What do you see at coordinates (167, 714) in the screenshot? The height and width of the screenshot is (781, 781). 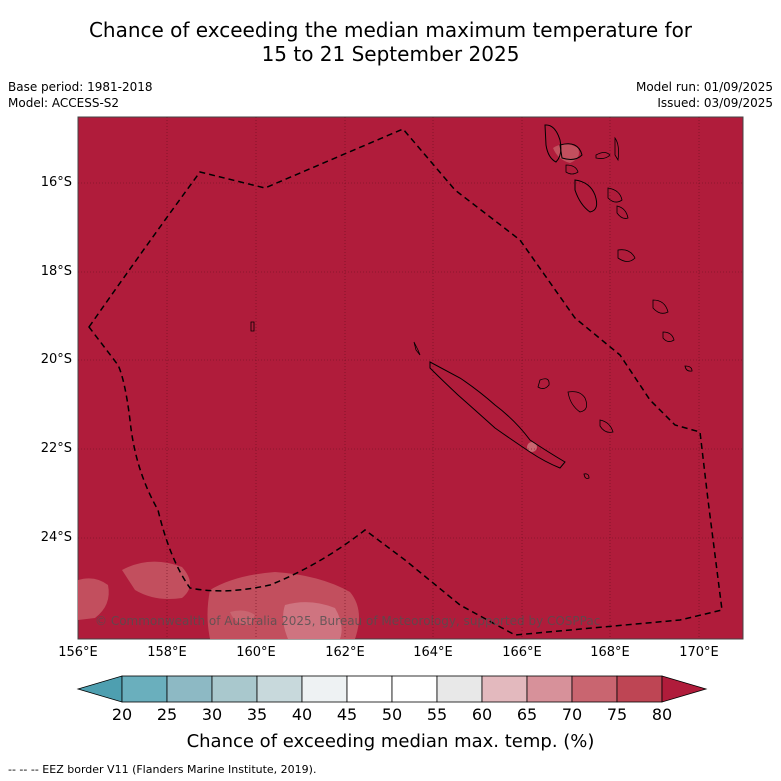 I see `colorbar-tick-label: 25` at bounding box center [167, 714].